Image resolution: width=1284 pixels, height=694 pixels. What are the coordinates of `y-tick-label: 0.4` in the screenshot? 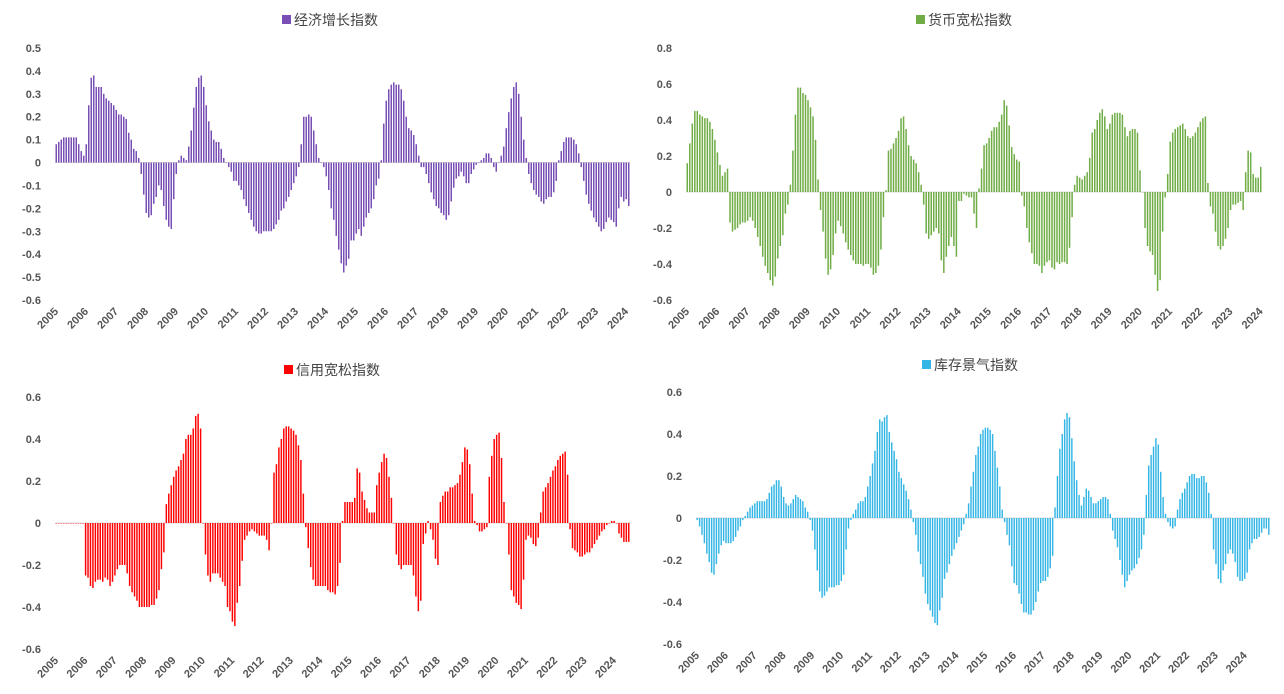 It's located at (34, 72).